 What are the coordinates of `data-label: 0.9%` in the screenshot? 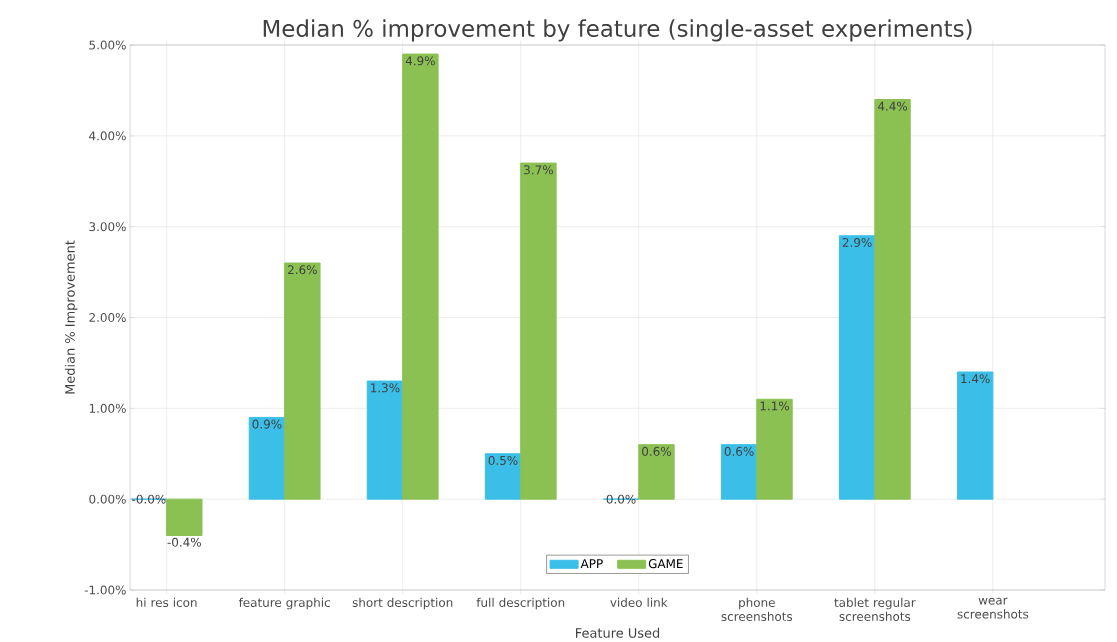 It's located at (267, 424).